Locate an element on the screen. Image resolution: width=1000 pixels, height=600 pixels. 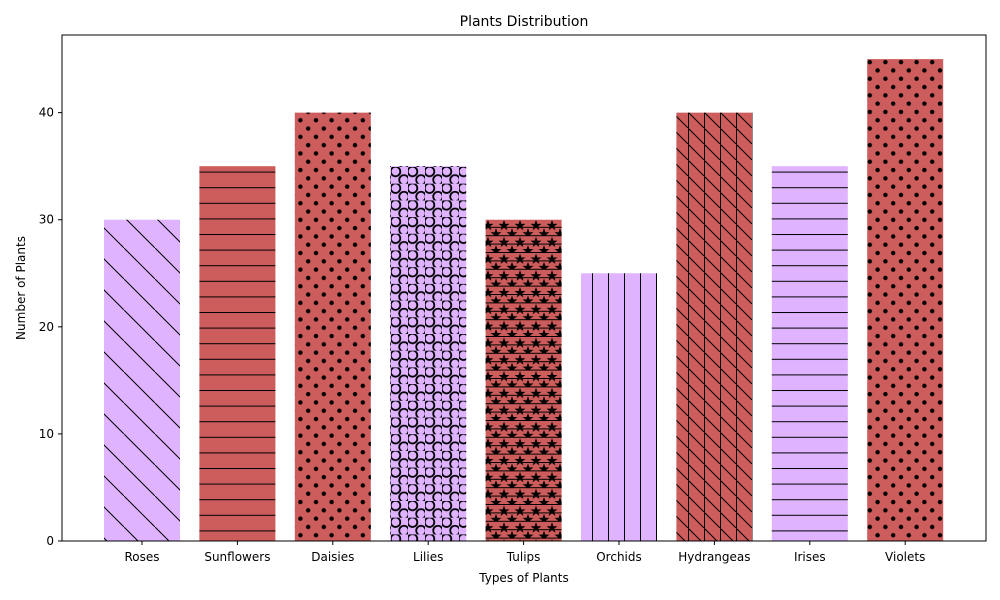
bar-irises is located at coordinates (809, 353).